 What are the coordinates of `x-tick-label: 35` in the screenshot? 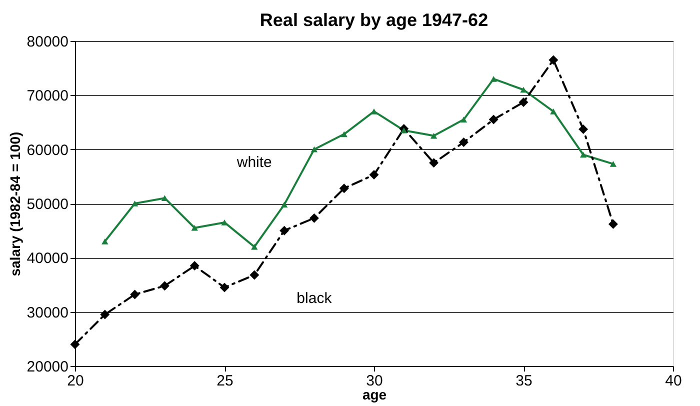 It's located at (524, 381).